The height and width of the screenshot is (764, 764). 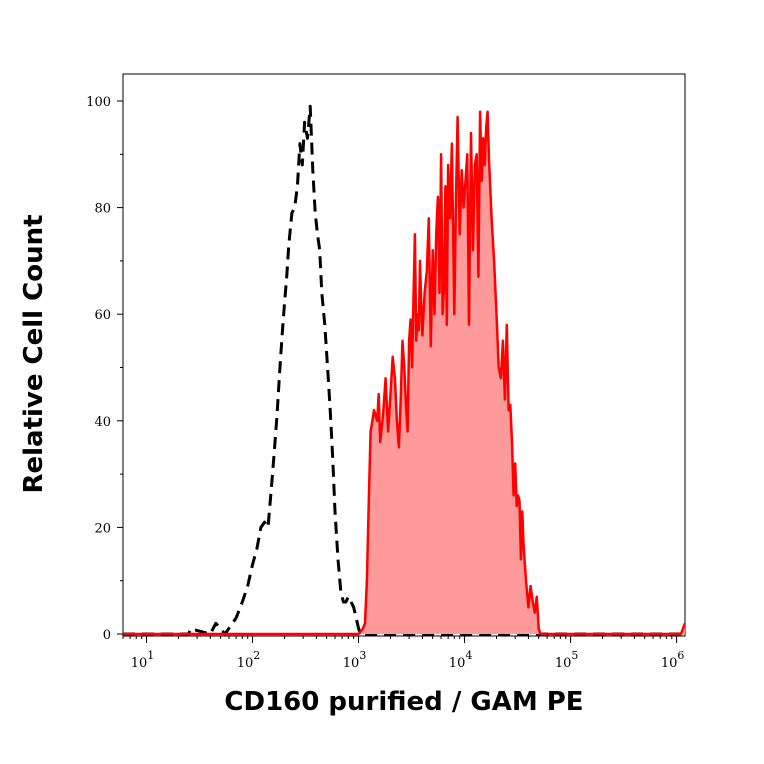 What do you see at coordinates (98, 102) in the screenshot?
I see `y-tick-label-5: 100` at bounding box center [98, 102].